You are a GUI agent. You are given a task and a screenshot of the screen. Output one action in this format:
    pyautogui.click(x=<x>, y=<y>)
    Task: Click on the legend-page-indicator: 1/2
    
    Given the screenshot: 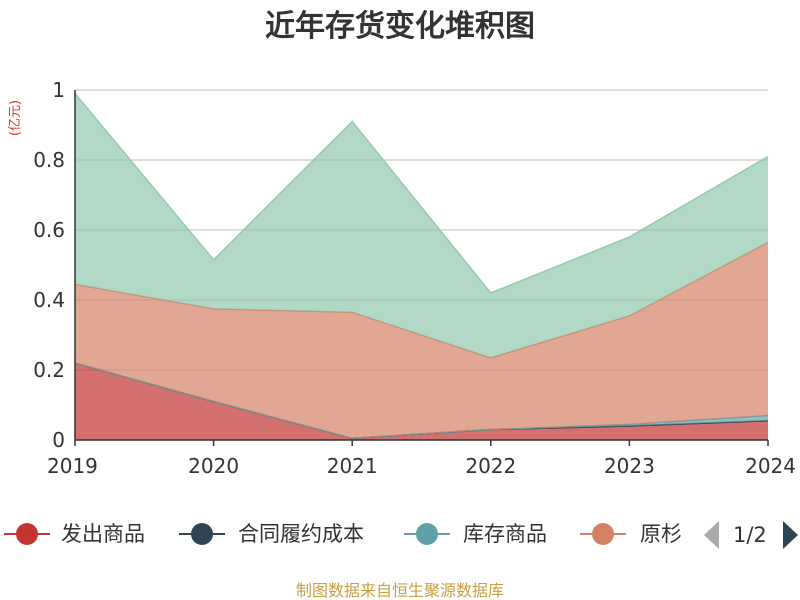 What is the action you would take?
    pyautogui.click(x=750, y=535)
    